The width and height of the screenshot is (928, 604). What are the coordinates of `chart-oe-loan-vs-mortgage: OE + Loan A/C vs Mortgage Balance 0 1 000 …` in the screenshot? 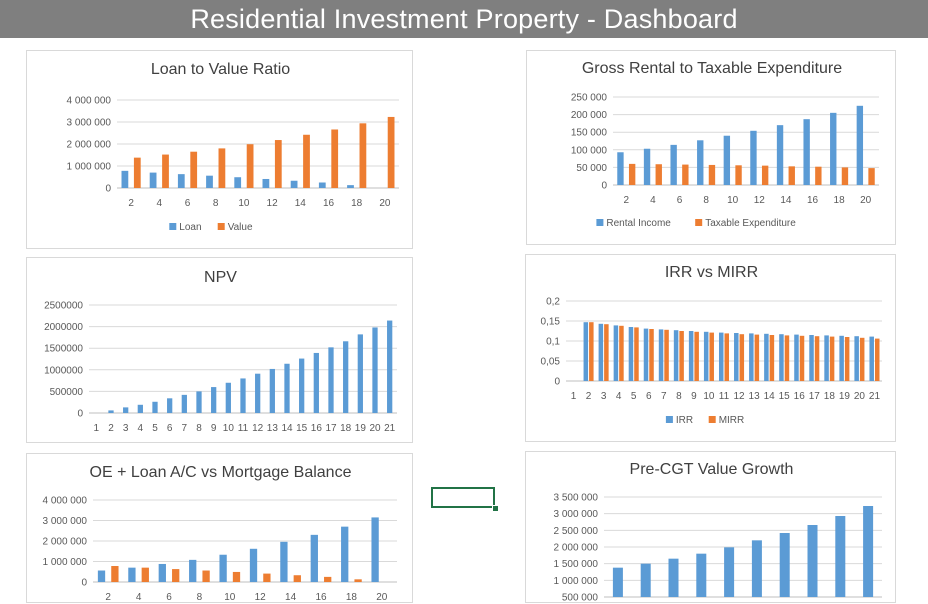 It's located at (219, 528).